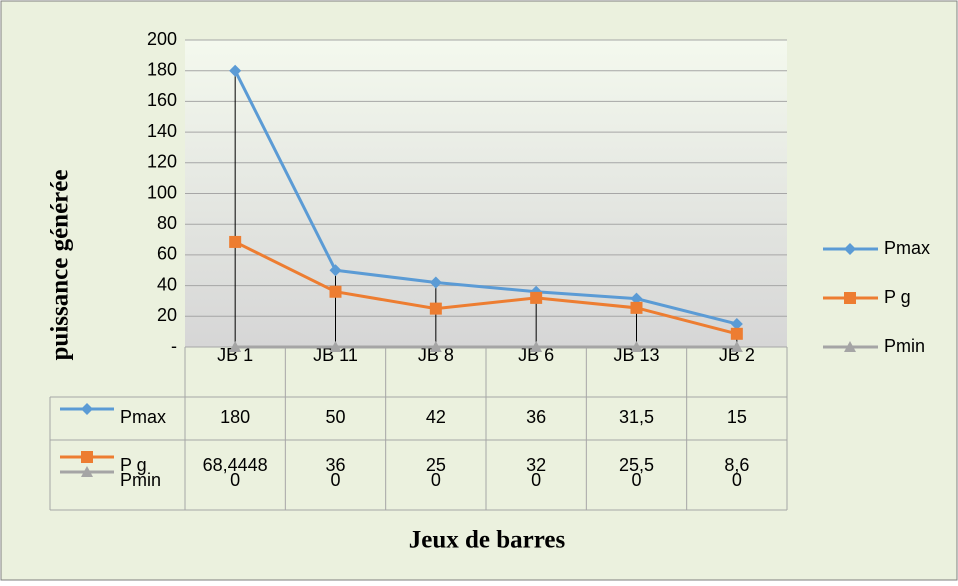  Describe the element at coordinates (174, 346) in the screenshot. I see `y-tick-label: -` at that location.